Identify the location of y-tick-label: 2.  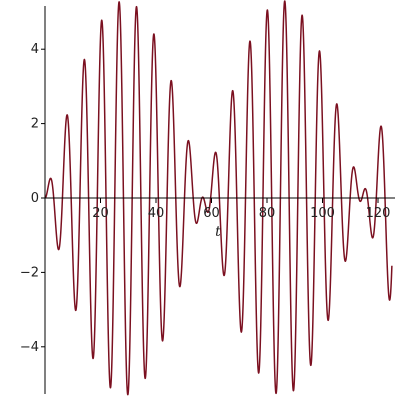
(35, 124).